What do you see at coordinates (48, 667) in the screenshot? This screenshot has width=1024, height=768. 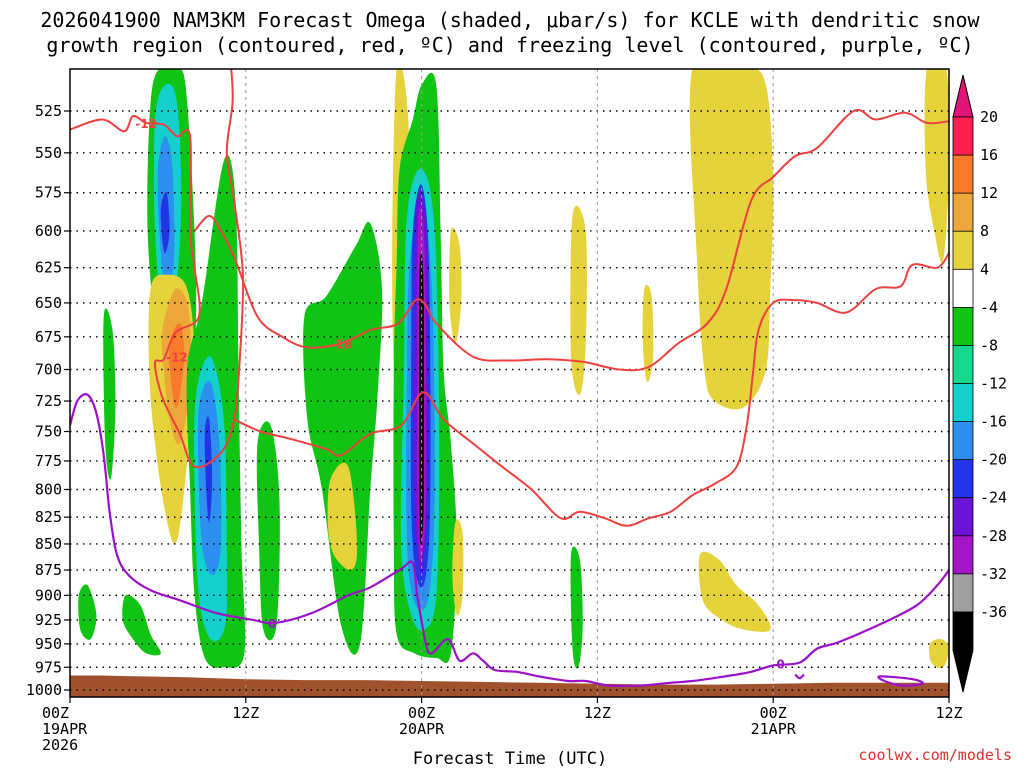 I see `y-tick-label-975: 975` at bounding box center [48, 667].